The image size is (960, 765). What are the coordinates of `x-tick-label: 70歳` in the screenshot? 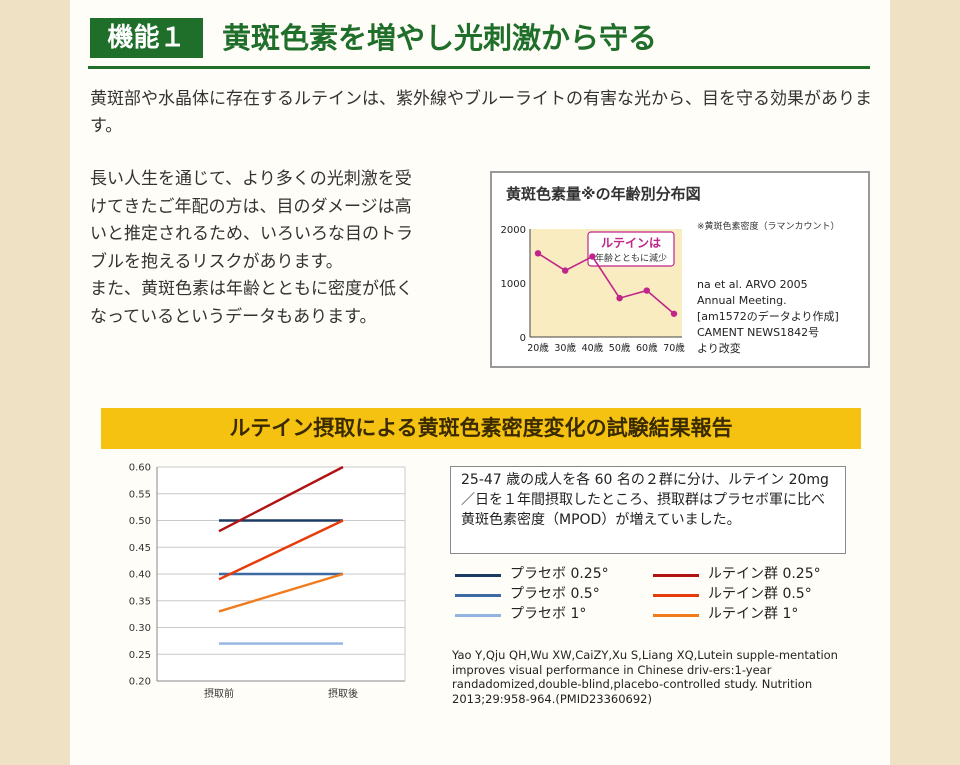 It's located at (674, 348).